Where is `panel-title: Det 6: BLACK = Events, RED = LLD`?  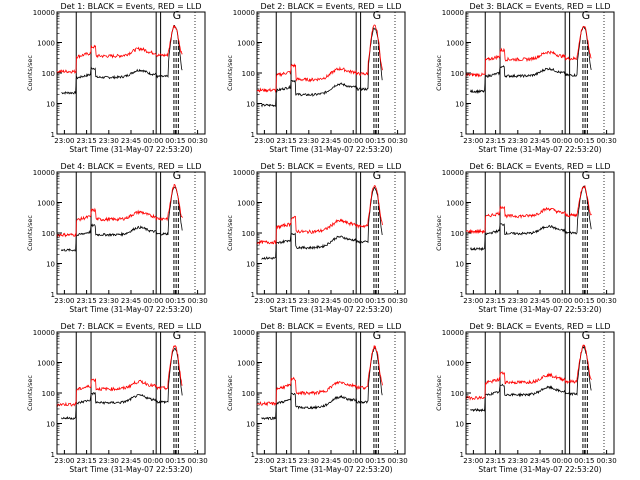 panel-title: Det 6: BLACK = Events, RED = LLD is located at coordinates (540, 166).